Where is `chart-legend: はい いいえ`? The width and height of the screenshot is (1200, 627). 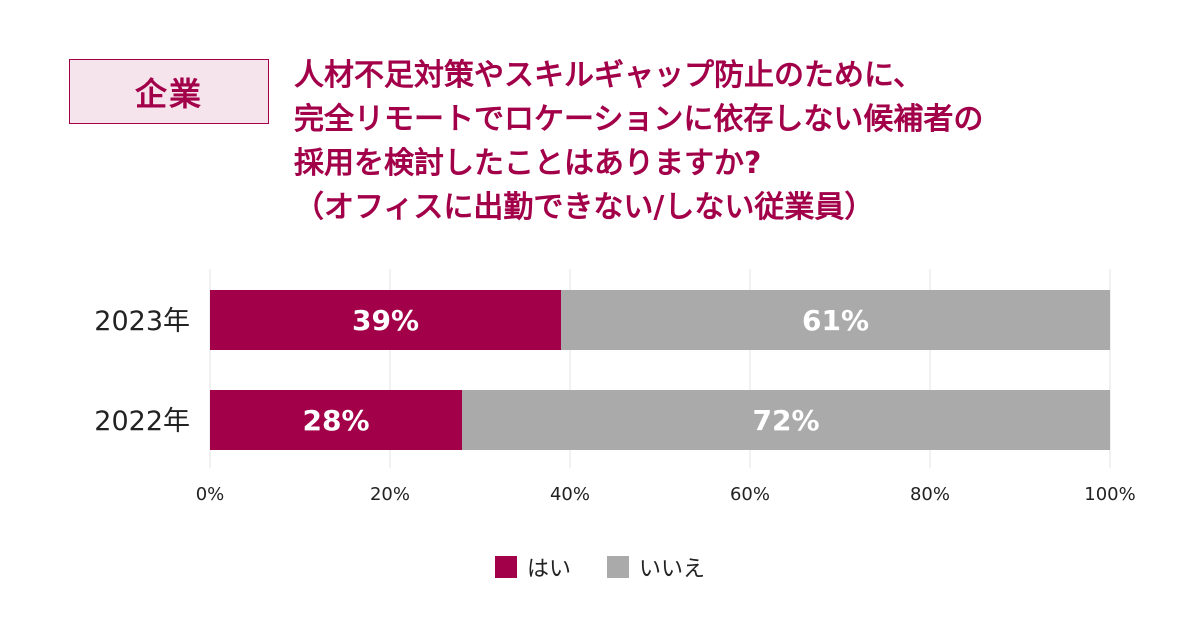
chart-legend: はい いいえ is located at coordinates (600, 567).